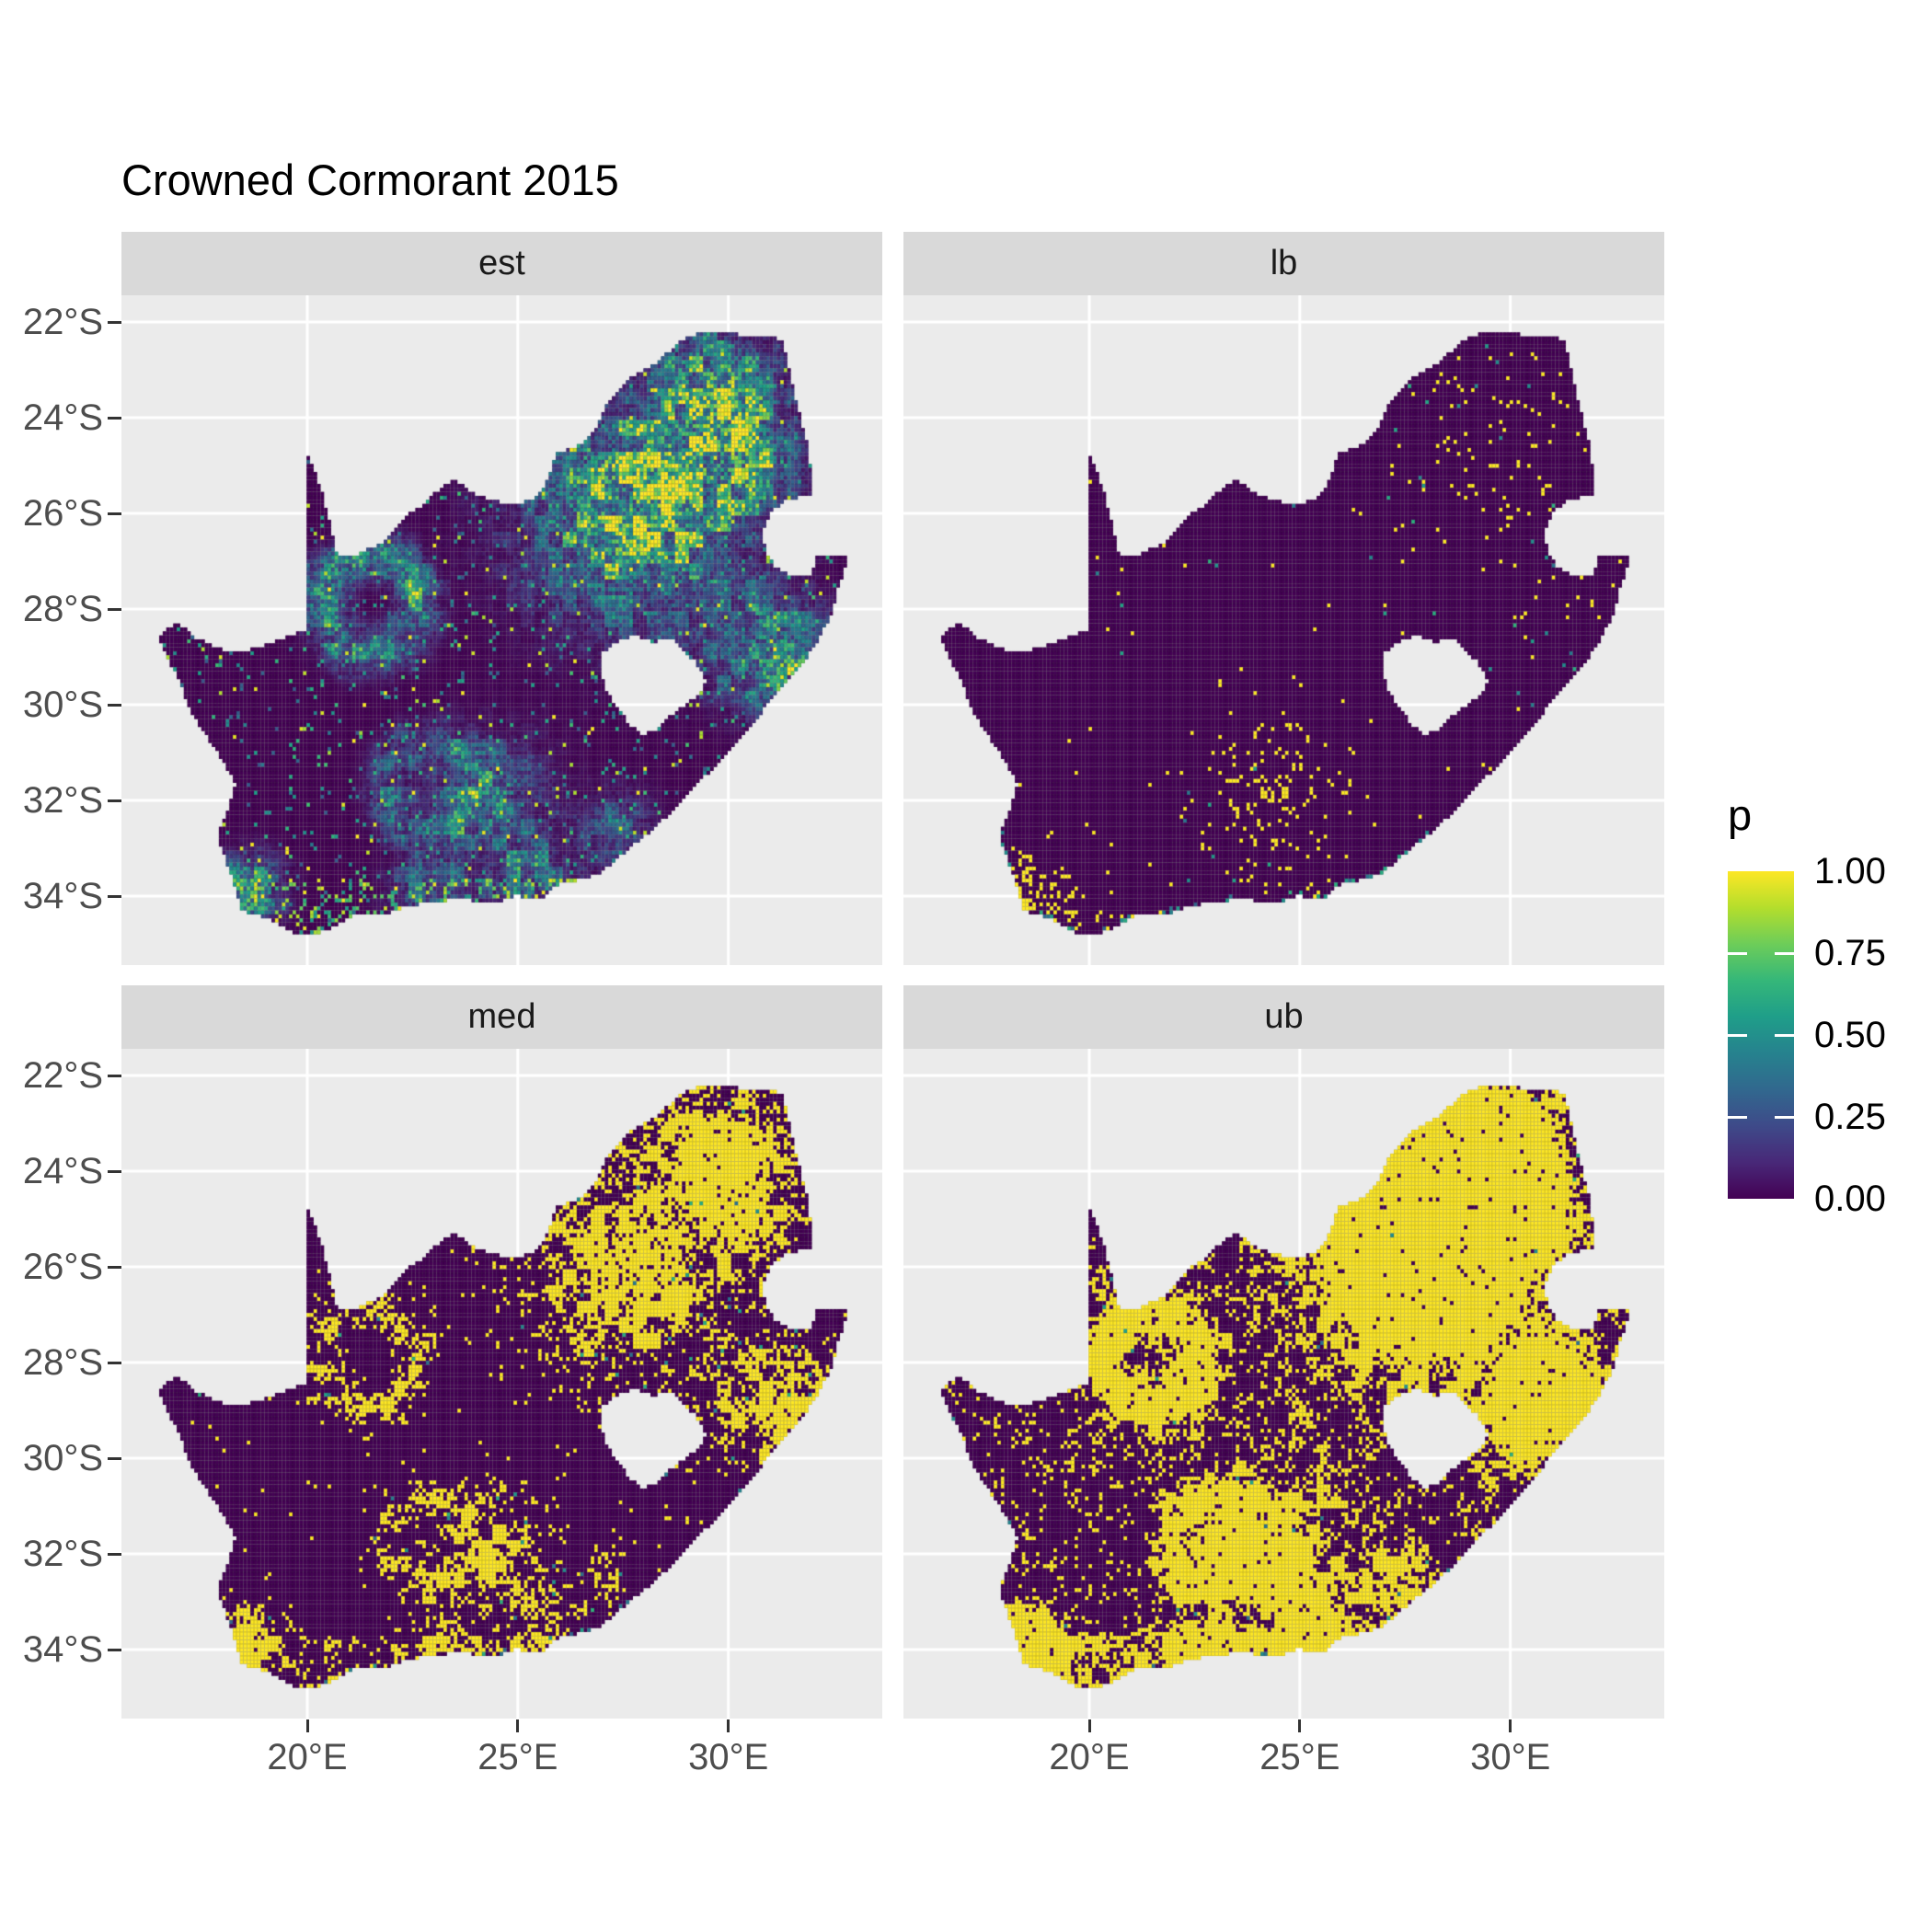 Image resolution: width=1932 pixels, height=1932 pixels. I want to click on facet-strip-med: med, so click(501, 1017).